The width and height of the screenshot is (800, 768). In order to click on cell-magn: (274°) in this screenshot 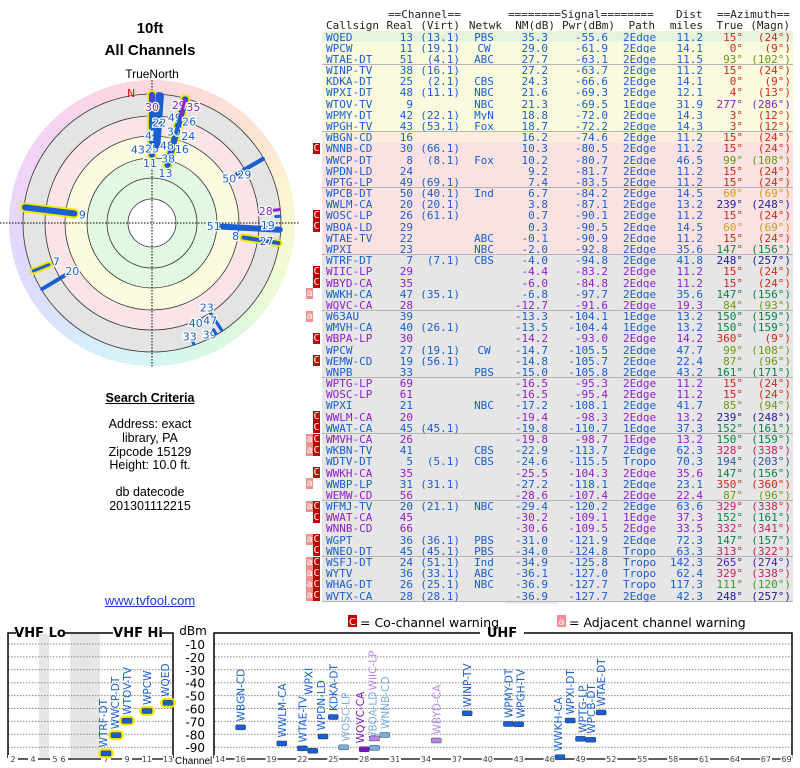, I will do `click(771, 562)`.